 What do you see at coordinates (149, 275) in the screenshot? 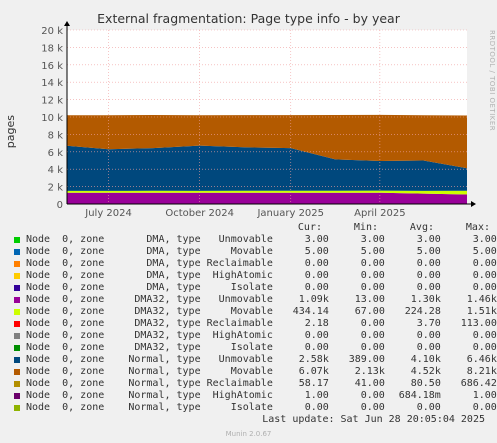
I see `legend-label: Node 0, zone DMA, type HighAtomic` at bounding box center [149, 275].